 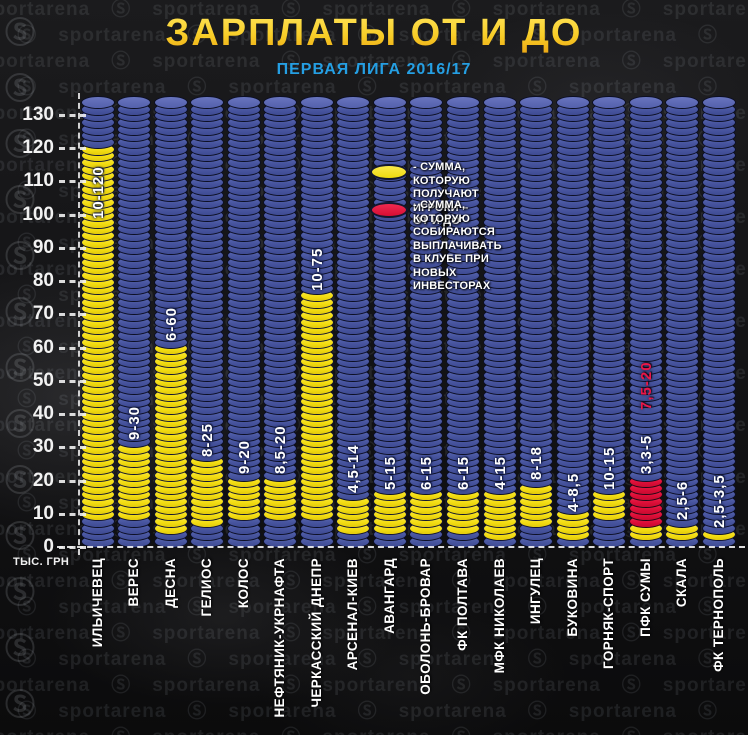 What do you see at coordinates (401, 547) in the screenshot?
I see `x-axis-baseline` at bounding box center [401, 547].